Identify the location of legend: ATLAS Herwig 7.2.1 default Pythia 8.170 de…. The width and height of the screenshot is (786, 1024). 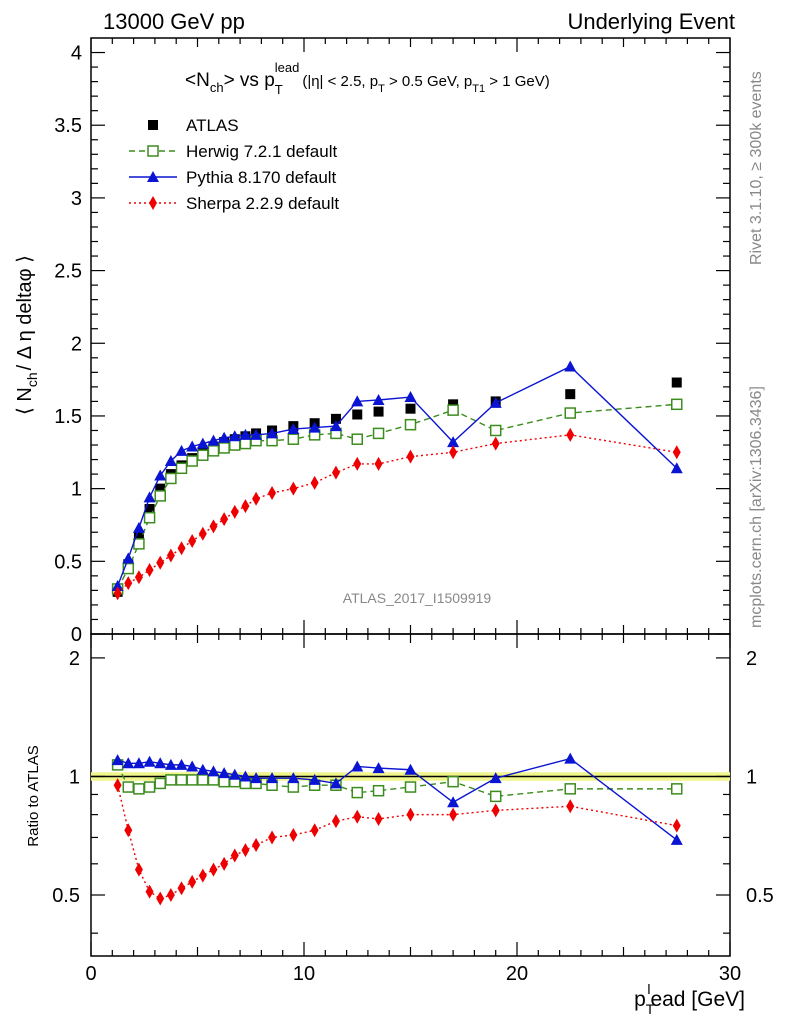
(234, 164).